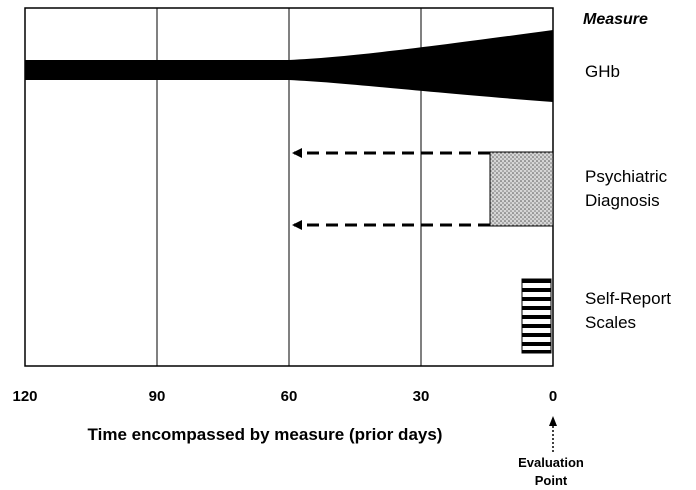 The height and width of the screenshot is (490, 696). Describe the element at coordinates (24, 396) in the screenshot. I see `tick-label-120: 120` at that location.